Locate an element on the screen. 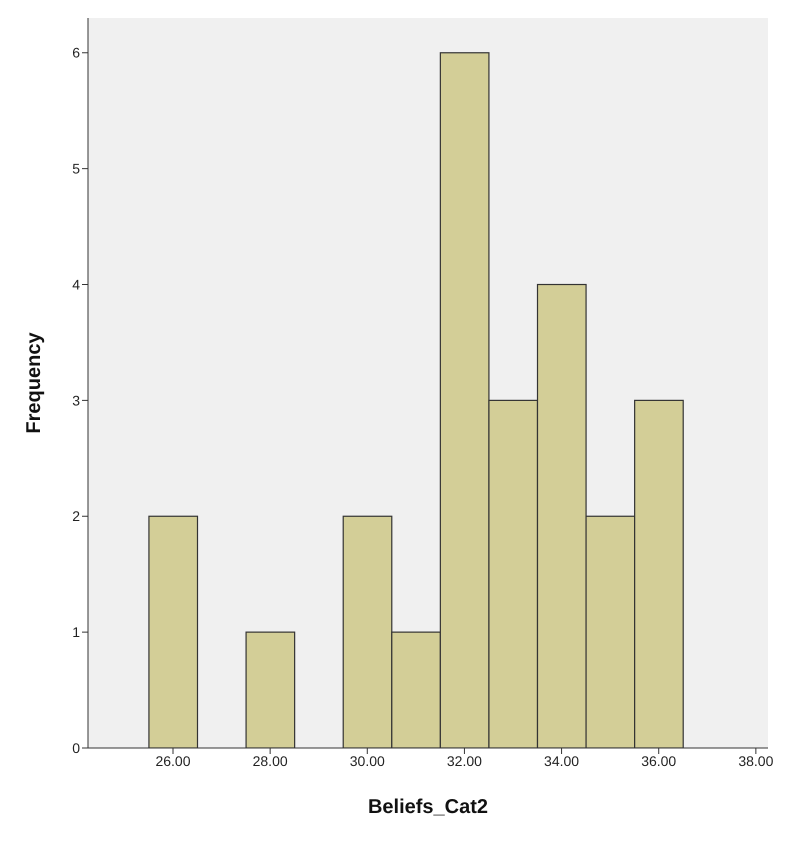  y-tick-label: 5 is located at coordinates (76, 168).